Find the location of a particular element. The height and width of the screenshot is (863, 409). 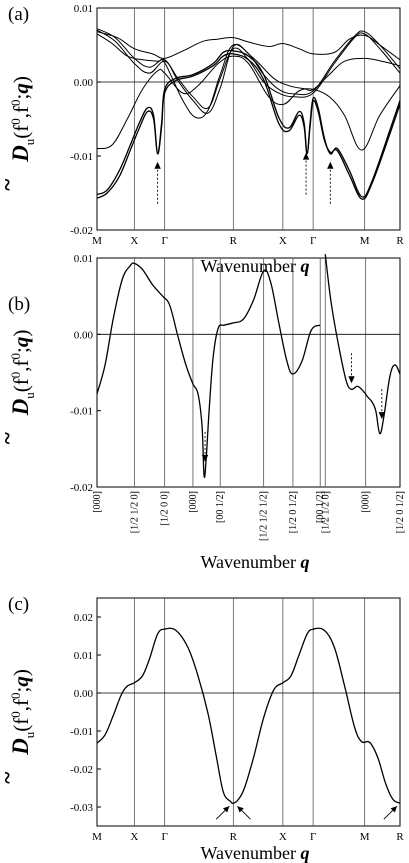

panel-label: (b) is located at coordinates (19, 304).